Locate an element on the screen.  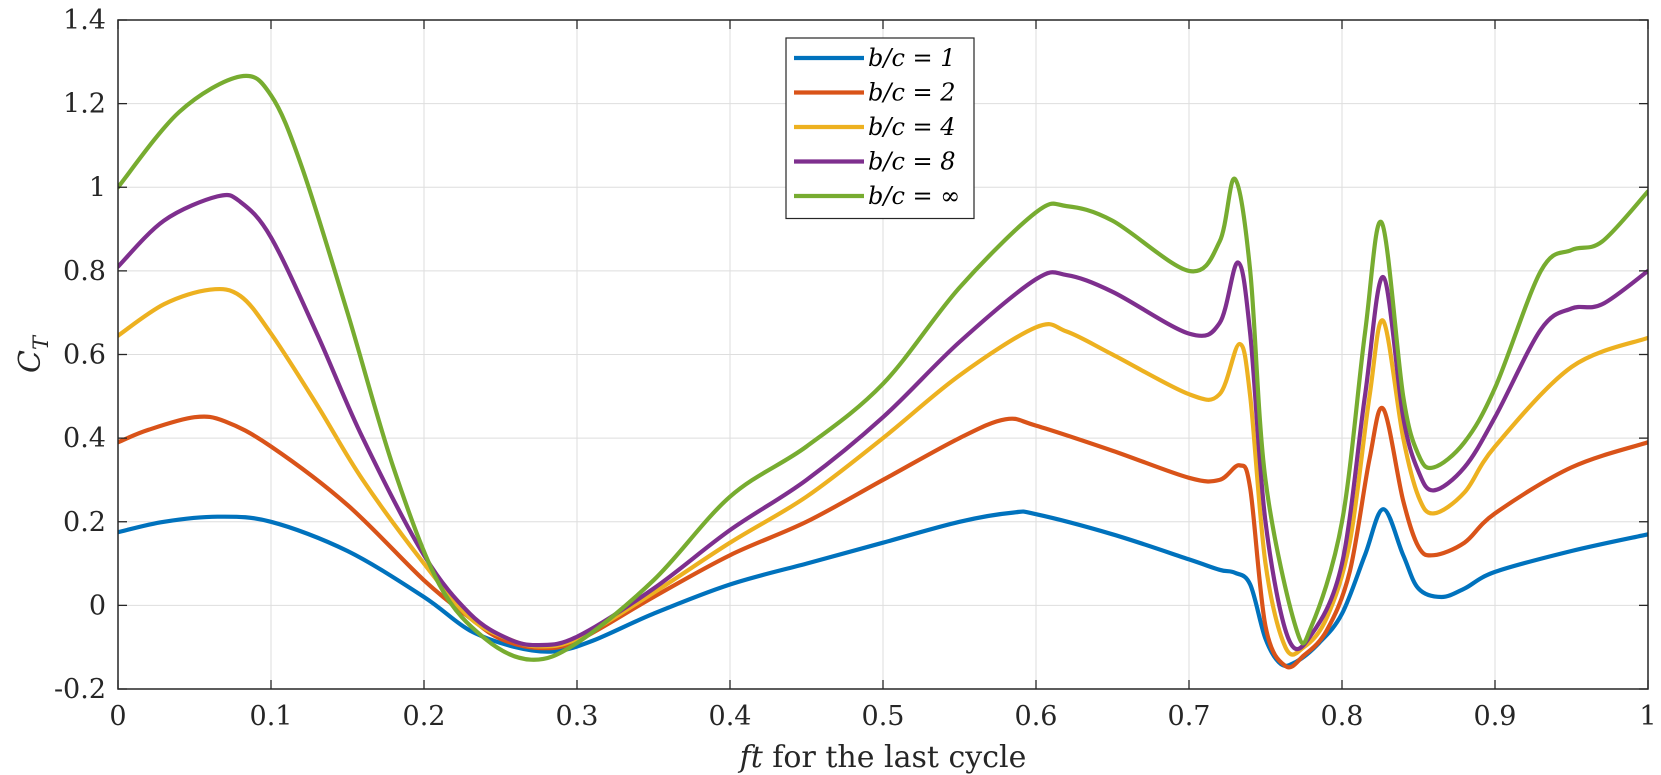
x-tick-label: 0.8 is located at coordinates (1342, 716).